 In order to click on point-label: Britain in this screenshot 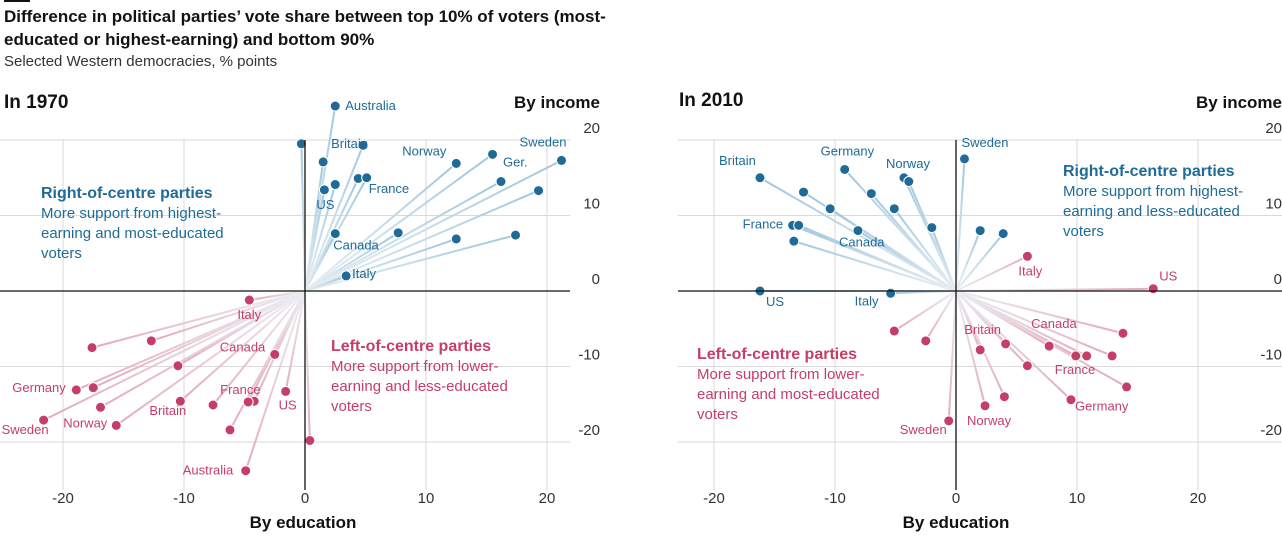, I will do `click(167, 410)`.